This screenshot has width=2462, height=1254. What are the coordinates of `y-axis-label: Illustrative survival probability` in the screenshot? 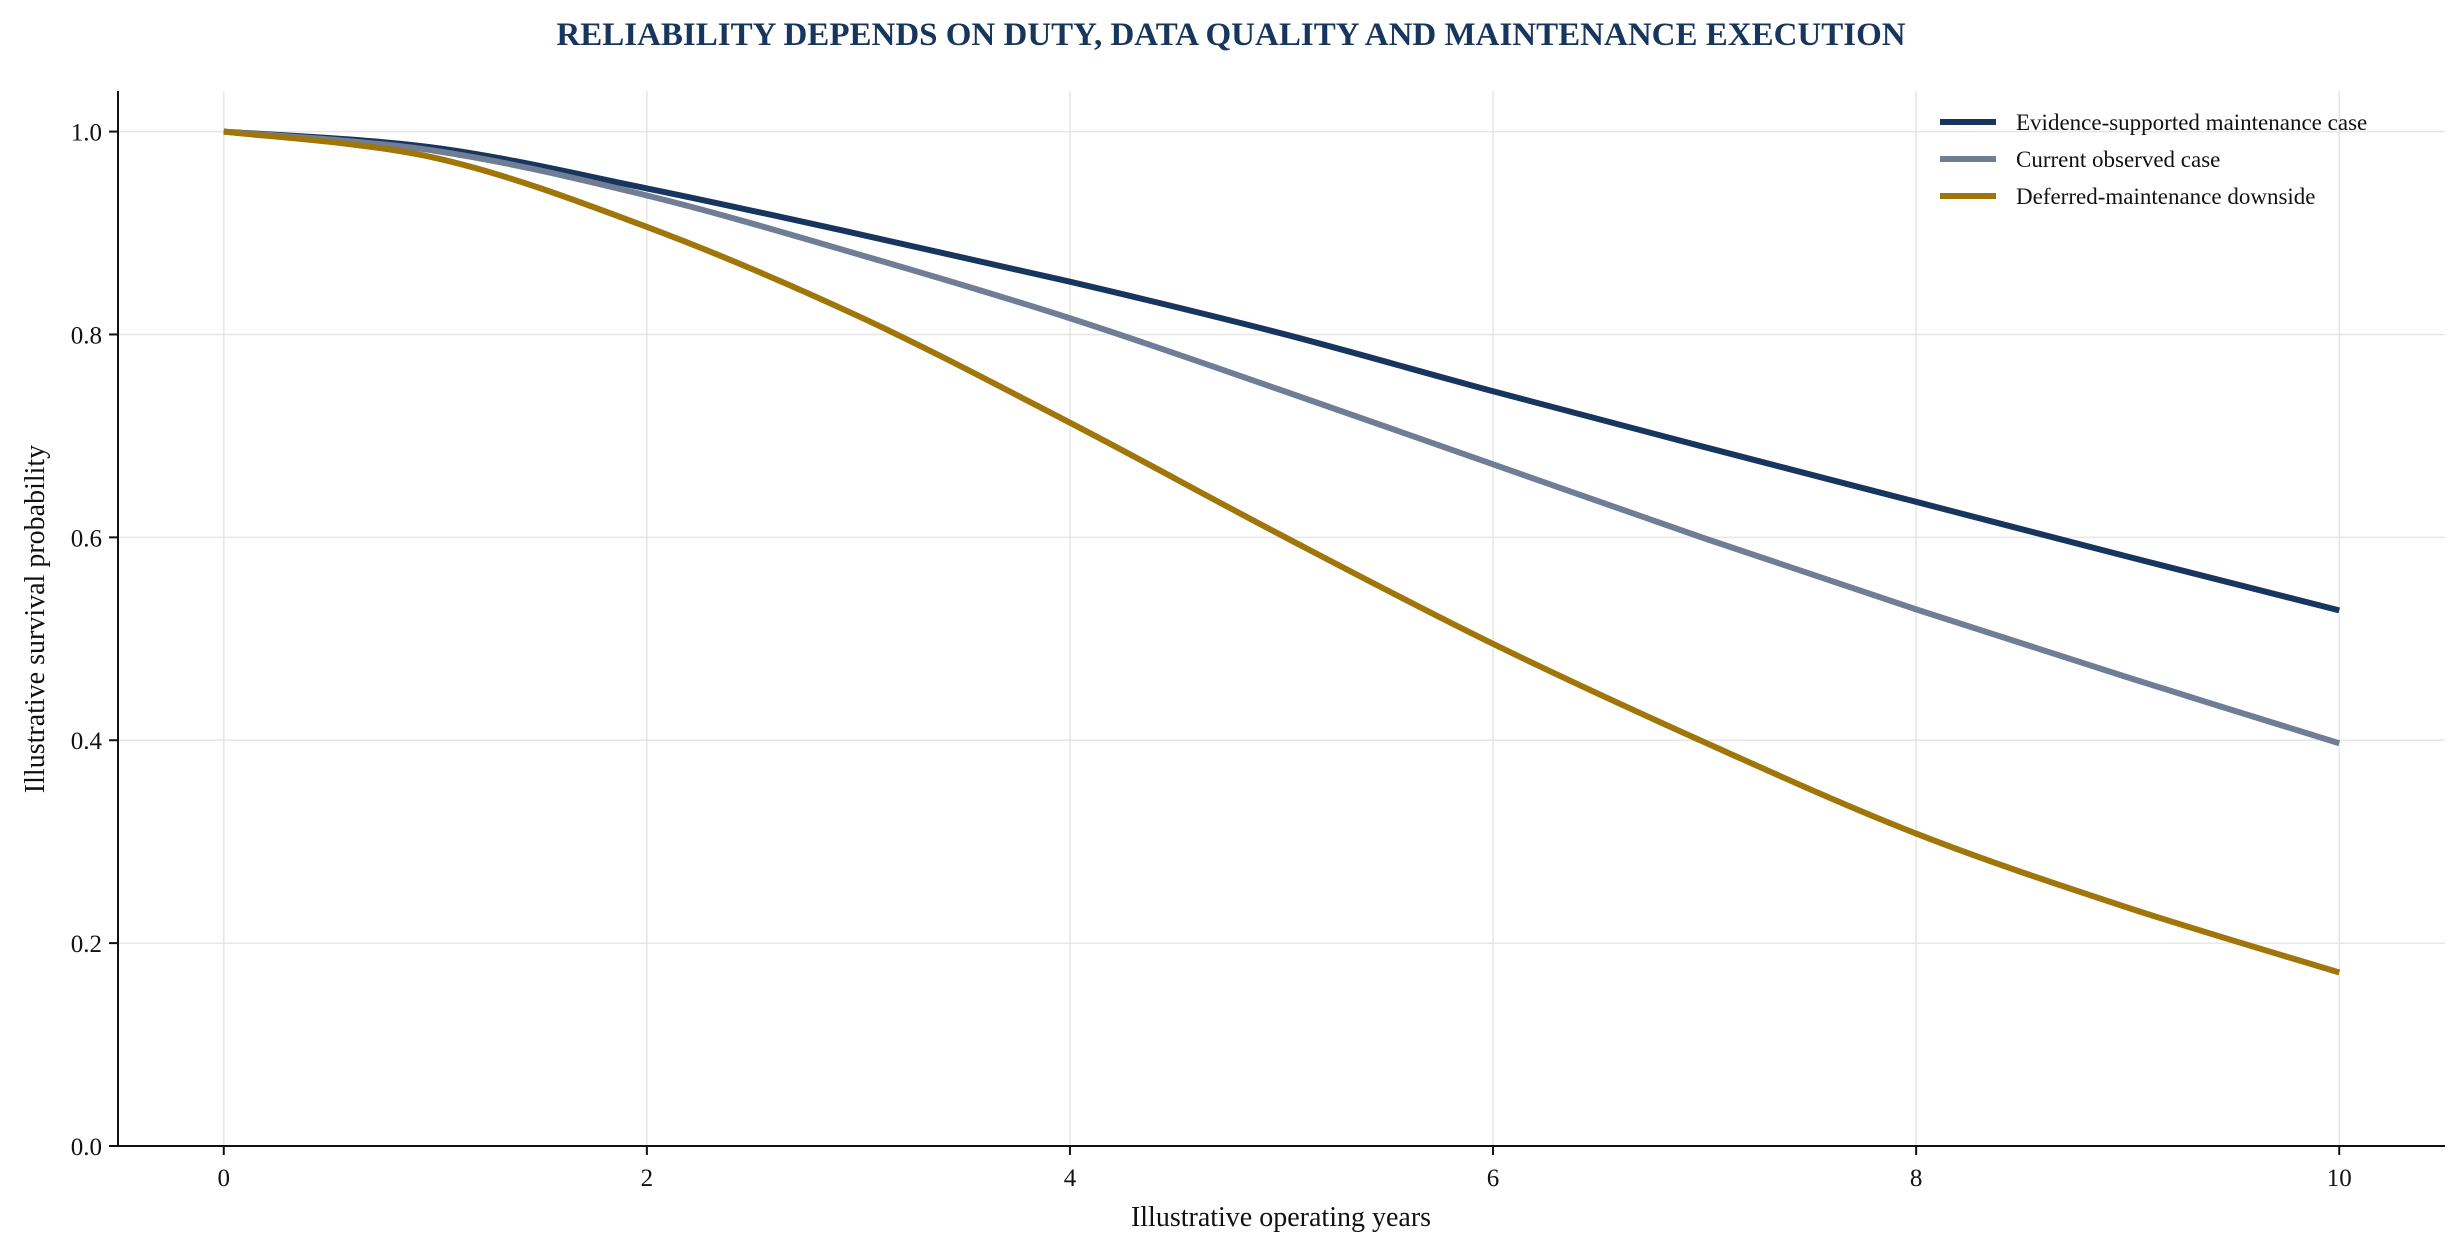 It's located at (35, 619).